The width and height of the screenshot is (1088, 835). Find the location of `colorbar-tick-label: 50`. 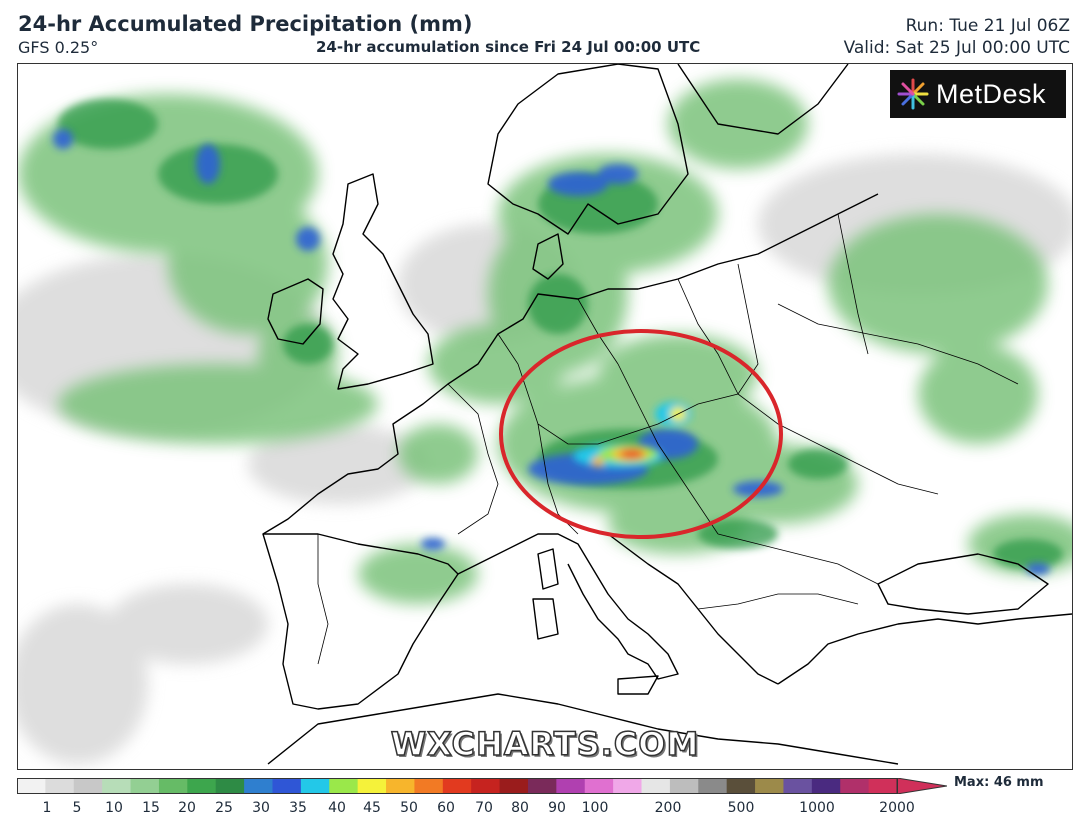

colorbar-tick-label: 50 is located at coordinates (409, 808).